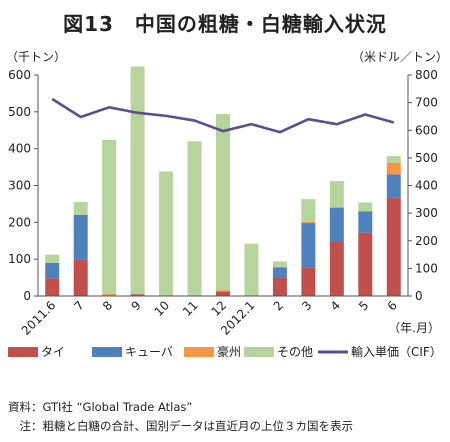 The image size is (450, 442). What do you see at coordinates (218, 308) in the screenshot?
I see `x-tick-label: 12` at bounding box center [218, 308].